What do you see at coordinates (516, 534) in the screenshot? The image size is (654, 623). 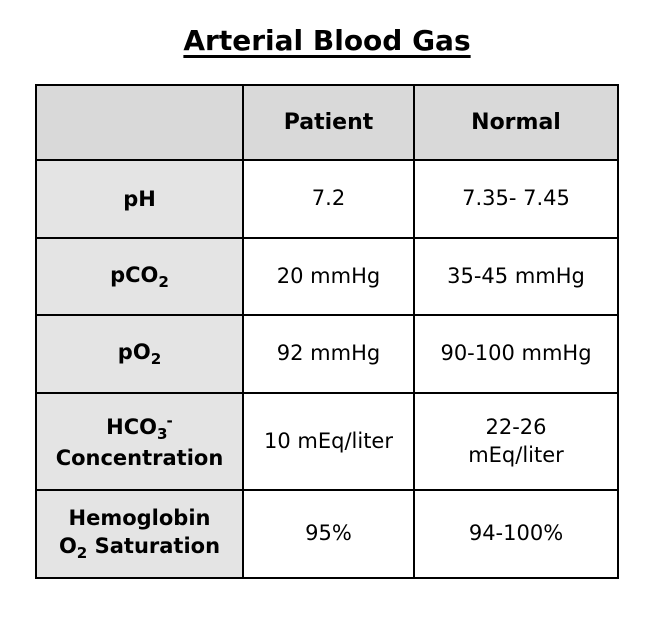 I see `normal-value-hemoglobin-o2-saturation: 94-100%` at bounding box center [516, 534].